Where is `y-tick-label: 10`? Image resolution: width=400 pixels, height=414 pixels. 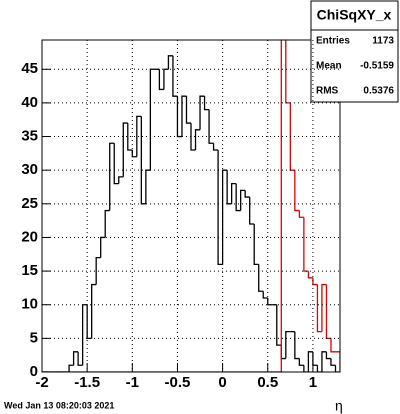 y-tick-label: 10 is located at coordinates (29, 304).